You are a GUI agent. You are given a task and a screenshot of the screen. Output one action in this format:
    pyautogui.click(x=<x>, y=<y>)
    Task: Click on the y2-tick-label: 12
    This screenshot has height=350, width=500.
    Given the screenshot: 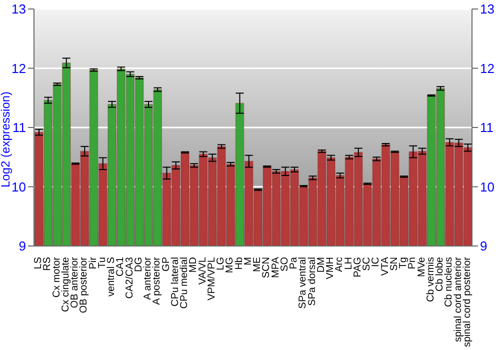 What is the action you would take?
    pyautogui.click(x=487, y=68)
    